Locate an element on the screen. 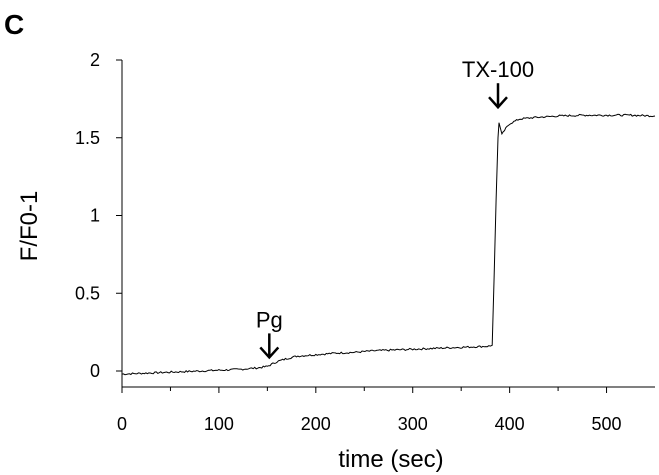 This screenshot has width=659, height=475. x-axis-label: time (sec) is located at coordinates (390, 459).